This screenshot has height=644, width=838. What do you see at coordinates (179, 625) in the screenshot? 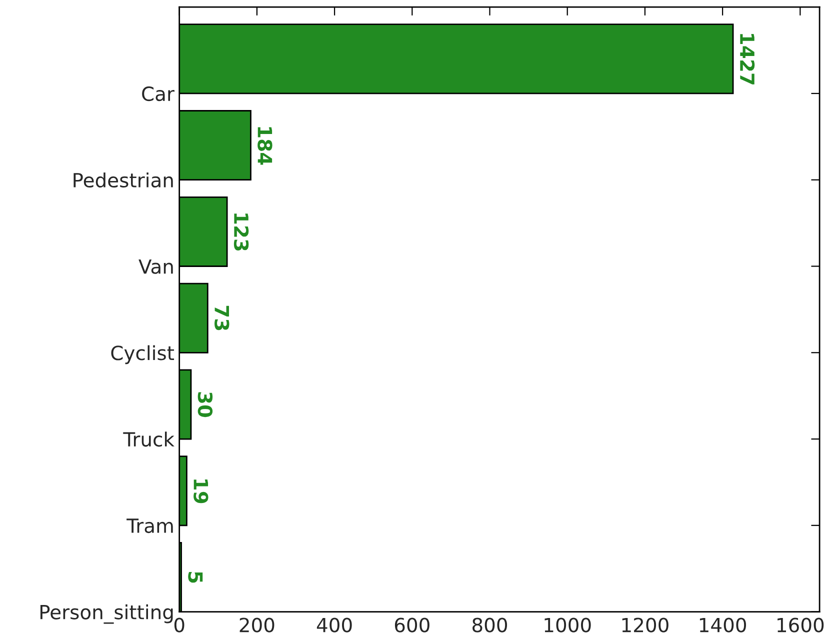
I see `x-tick-label: 0` at bounding box center [179, 625].